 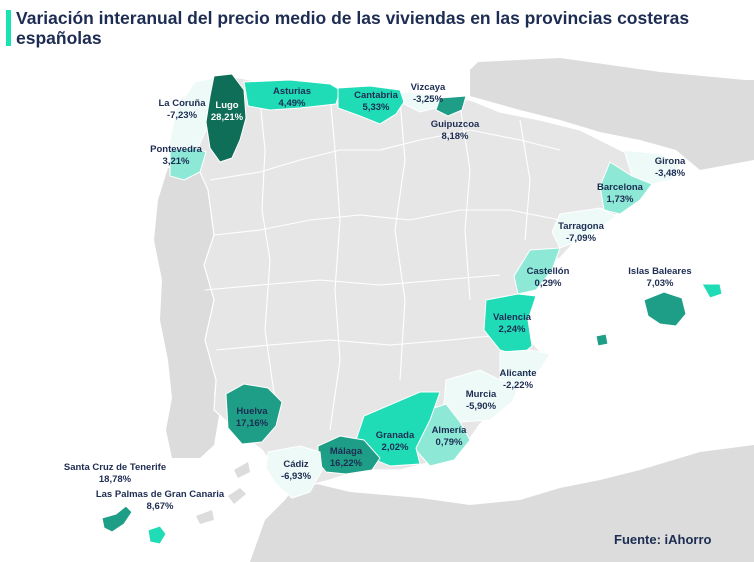 What do you see at coordinates (296, 464) in the screenshot?
I see `label-cadiz-name: Cádiz` at bounding box center [296, 464].